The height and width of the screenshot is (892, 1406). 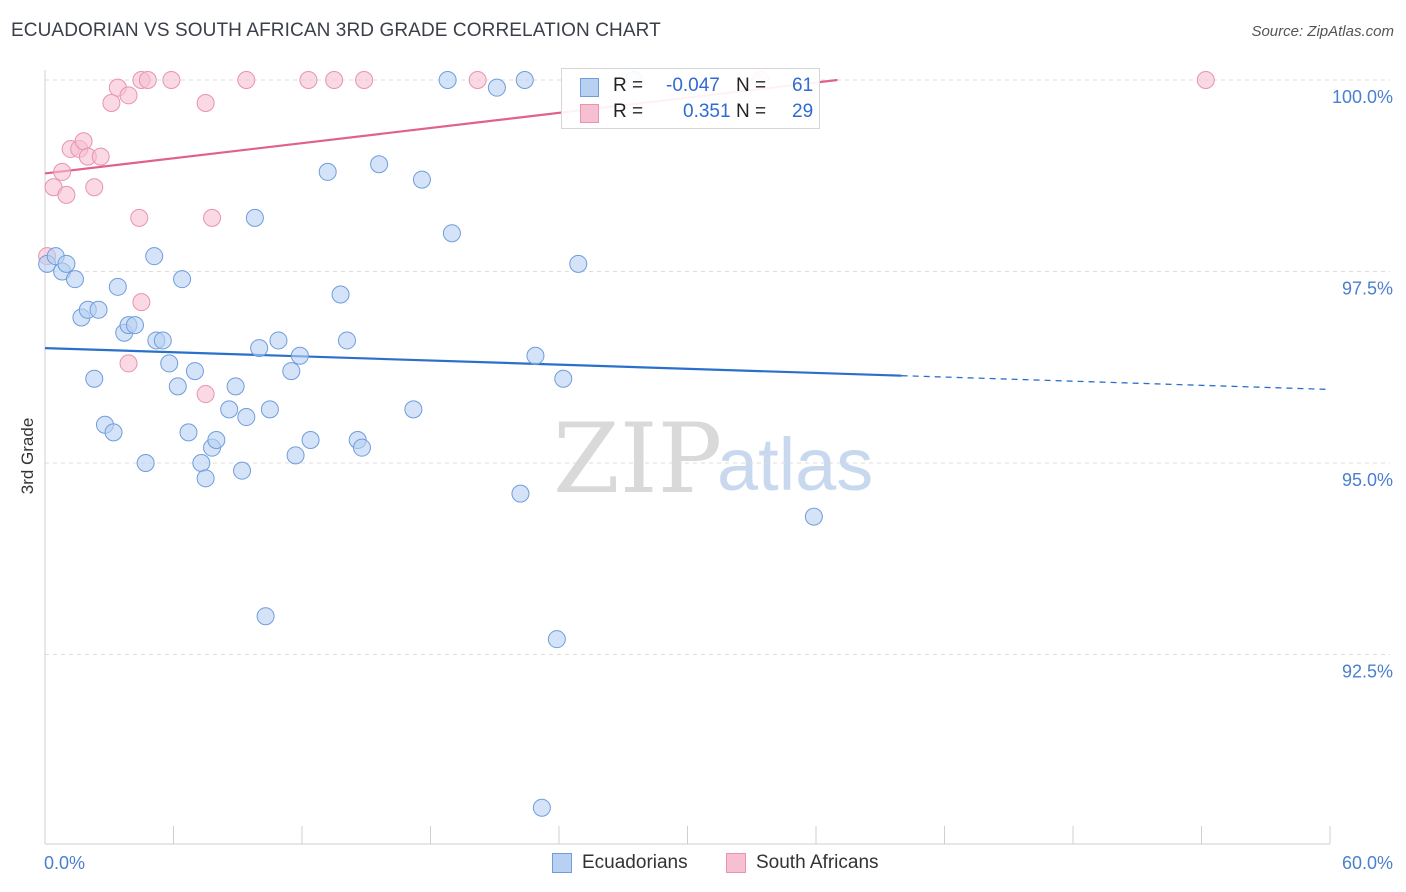 I want to click on y-tick-label: 95.0%, so click(x=1367, y=480).